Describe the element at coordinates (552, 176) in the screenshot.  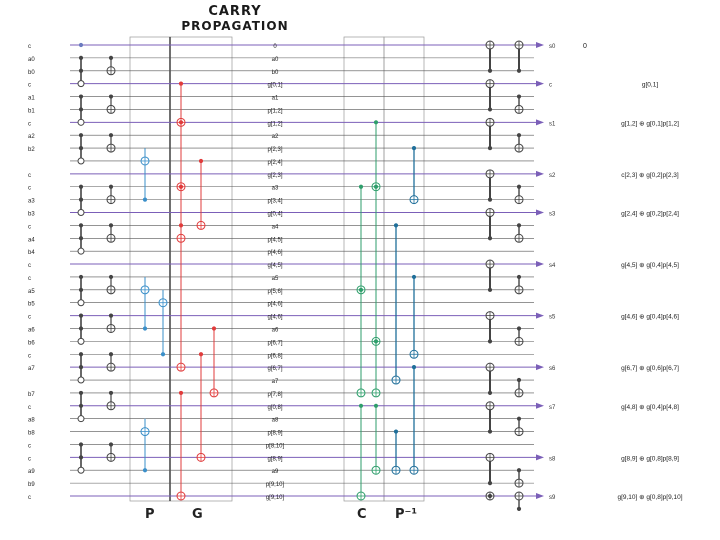
I see `output-name: s2` at that location.